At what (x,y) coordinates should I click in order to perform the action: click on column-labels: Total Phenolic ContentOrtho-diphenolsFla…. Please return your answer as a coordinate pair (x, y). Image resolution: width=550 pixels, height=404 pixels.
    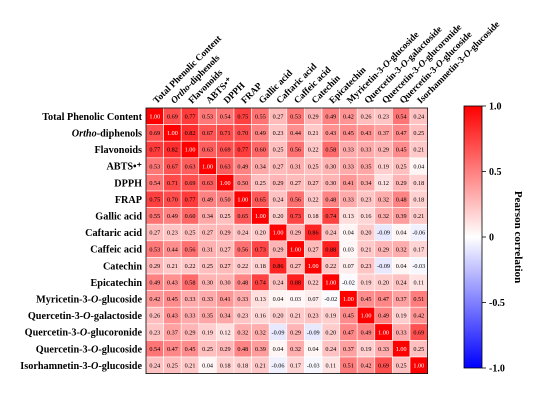
    Looking at the image, I should click on (327, 63).